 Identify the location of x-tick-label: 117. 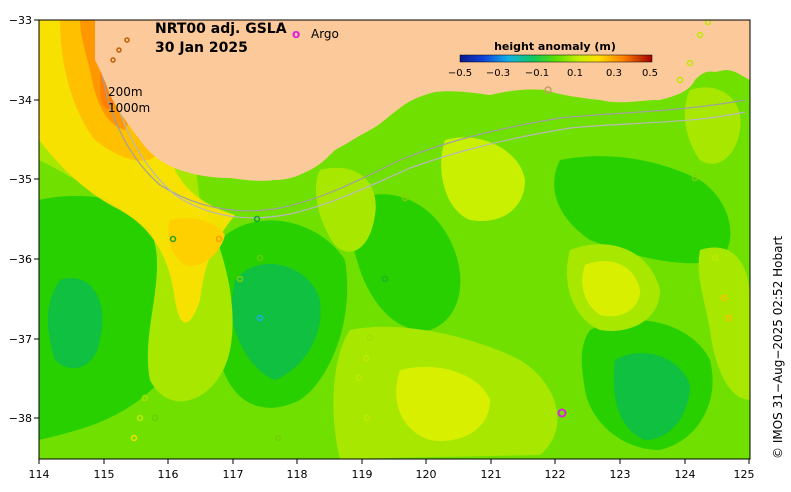
(233, 474).